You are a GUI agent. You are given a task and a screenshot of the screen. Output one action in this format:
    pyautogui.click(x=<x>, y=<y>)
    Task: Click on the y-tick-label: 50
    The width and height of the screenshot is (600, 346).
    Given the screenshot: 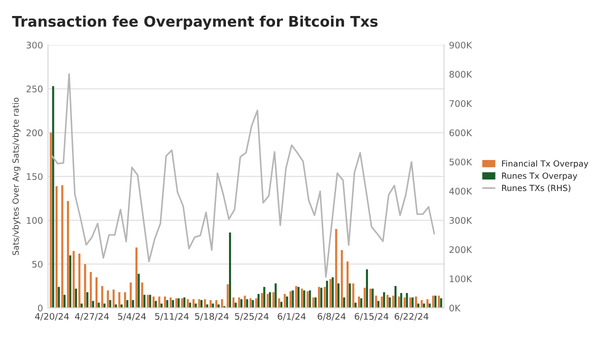 What is the action you would take?
    pyautogui.click(x=37, y=264)
    